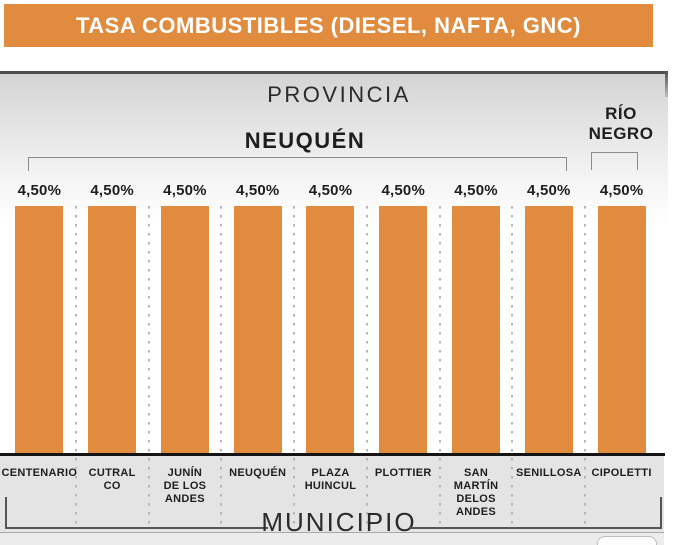 This screenshot has height=545, width=678. Describe the element at coordinates (332, 539) in the screenshot. I see `bottom-strip` at that location.